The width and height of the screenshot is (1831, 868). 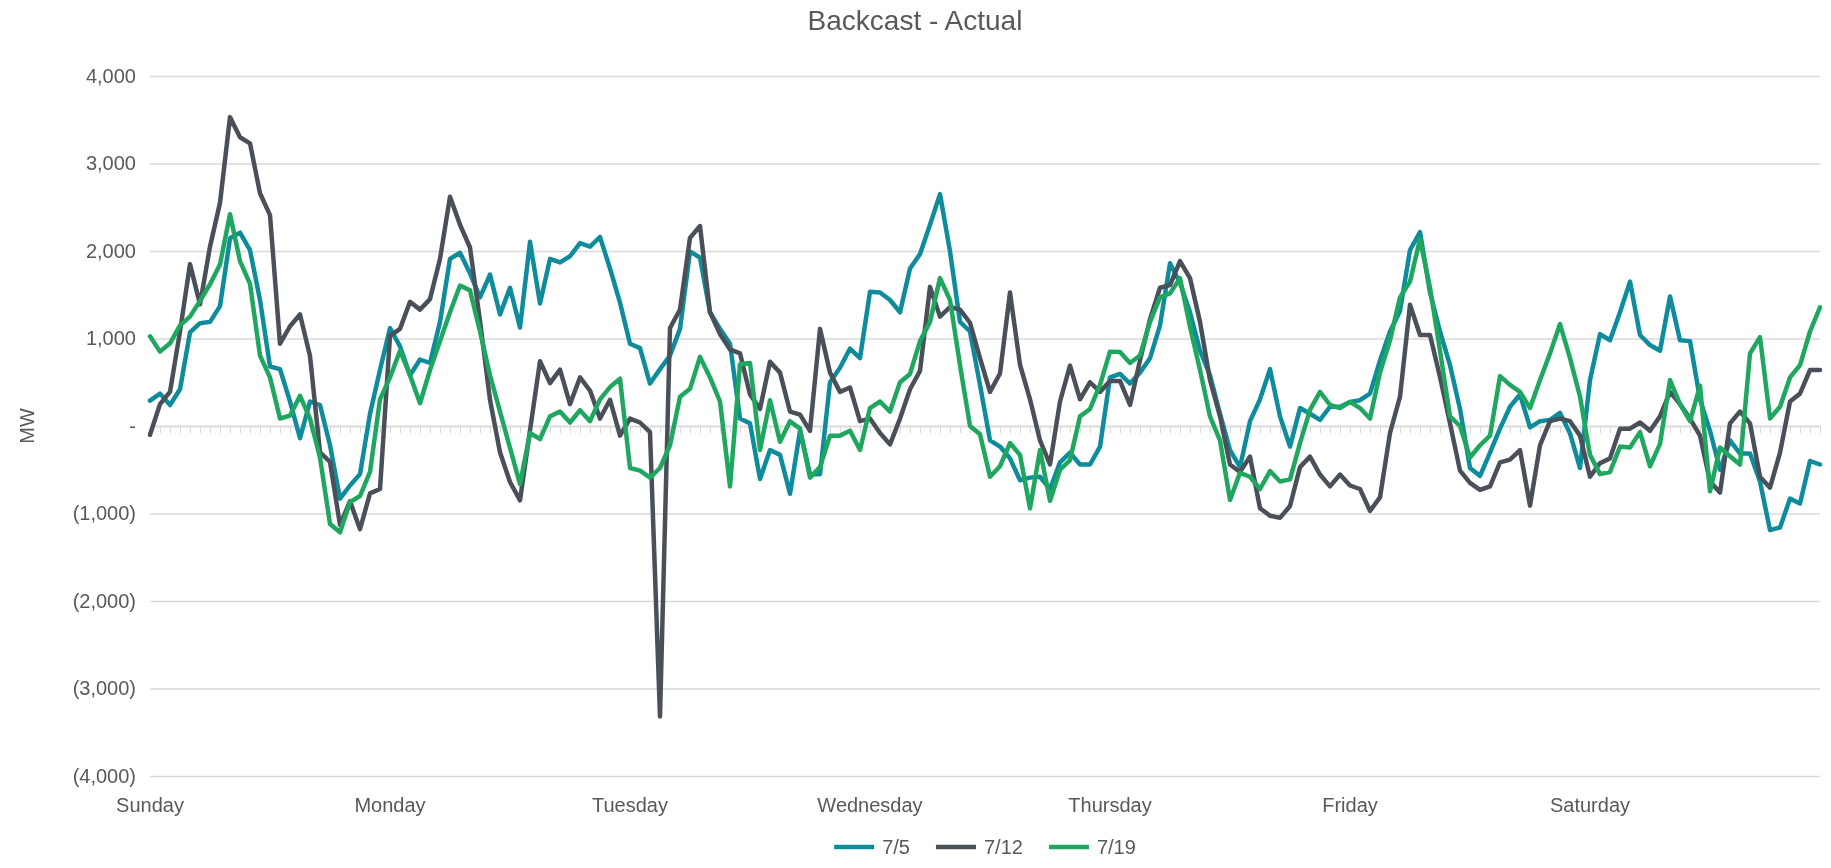 What do you see at coordinates (104, 775) in the screenshot?
I see `y-tick-label: (4,000)` at bounding box center [104, 775].